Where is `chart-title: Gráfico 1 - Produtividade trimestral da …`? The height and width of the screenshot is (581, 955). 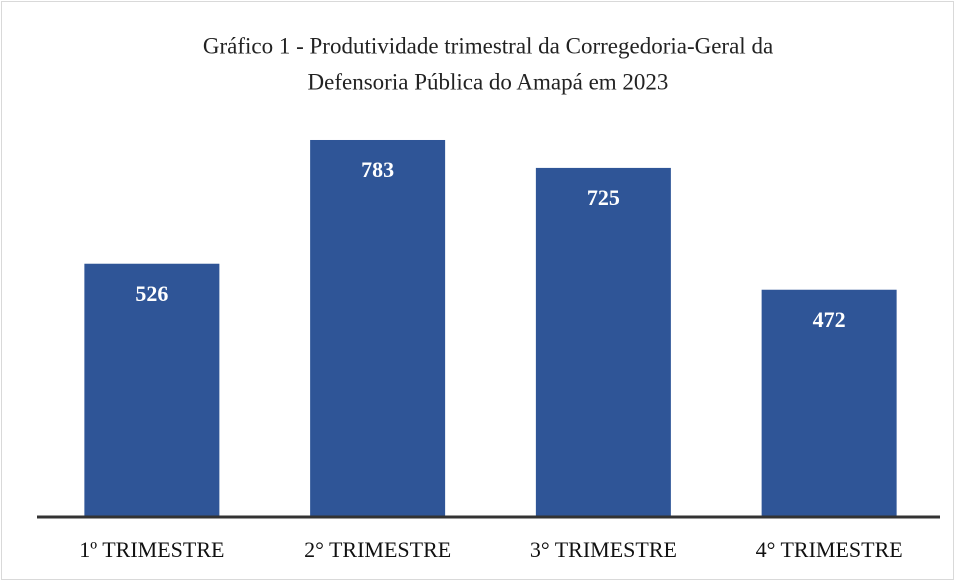
chart-title: Gráfico 1 - Produtividade trimestral da … is located at coordinates (488, 45).